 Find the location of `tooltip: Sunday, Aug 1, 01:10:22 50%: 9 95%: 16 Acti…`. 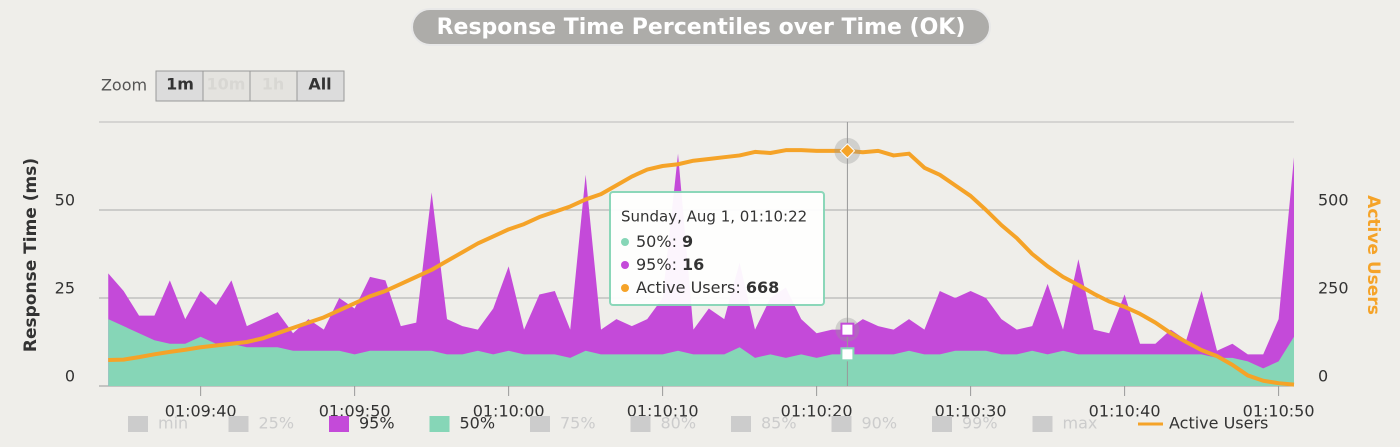

tooltip: Sunday, Aug 1, 01:10:22 50%: 9 95%: 16 Acti… is located at coordinates (717, 248).